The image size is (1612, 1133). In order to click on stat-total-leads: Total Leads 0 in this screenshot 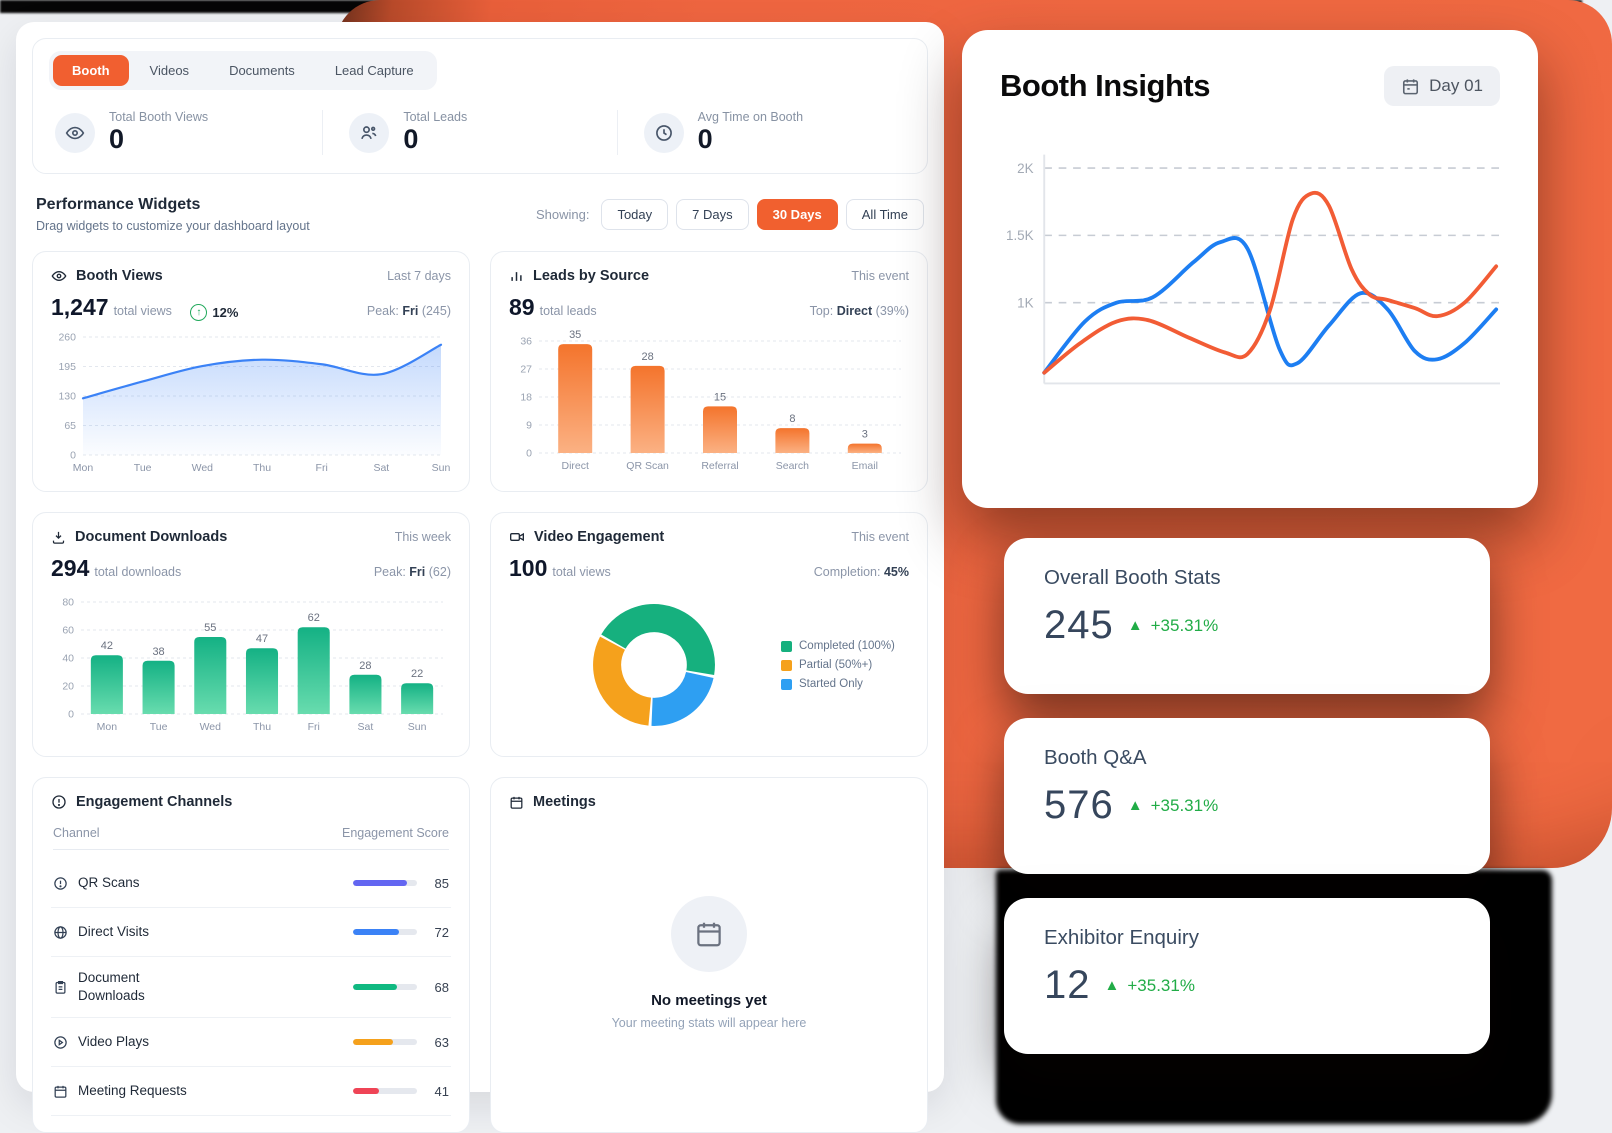, I will do `click(469, 133)`.